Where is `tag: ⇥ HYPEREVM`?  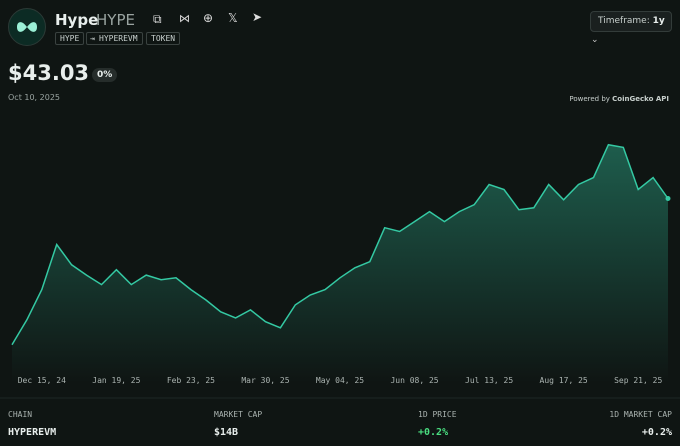
tag: ⇥ HYPEREVM is located at coordinates (114, 38).